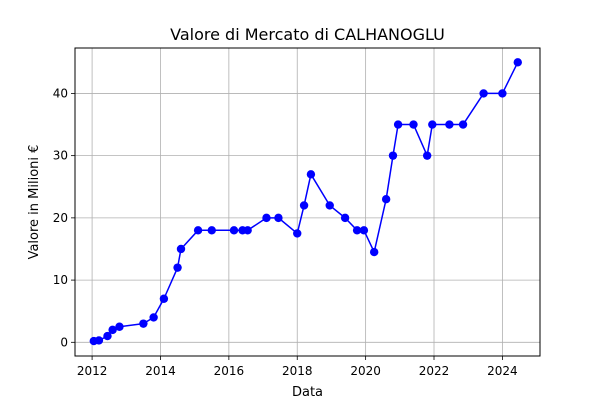 Image resolution: width=600 pixels, height=404 pixels. What do you see at coordinates (434, 371) in the screenshot?
I see `x-tick-label: 2022` at bounding box center [434, 371].